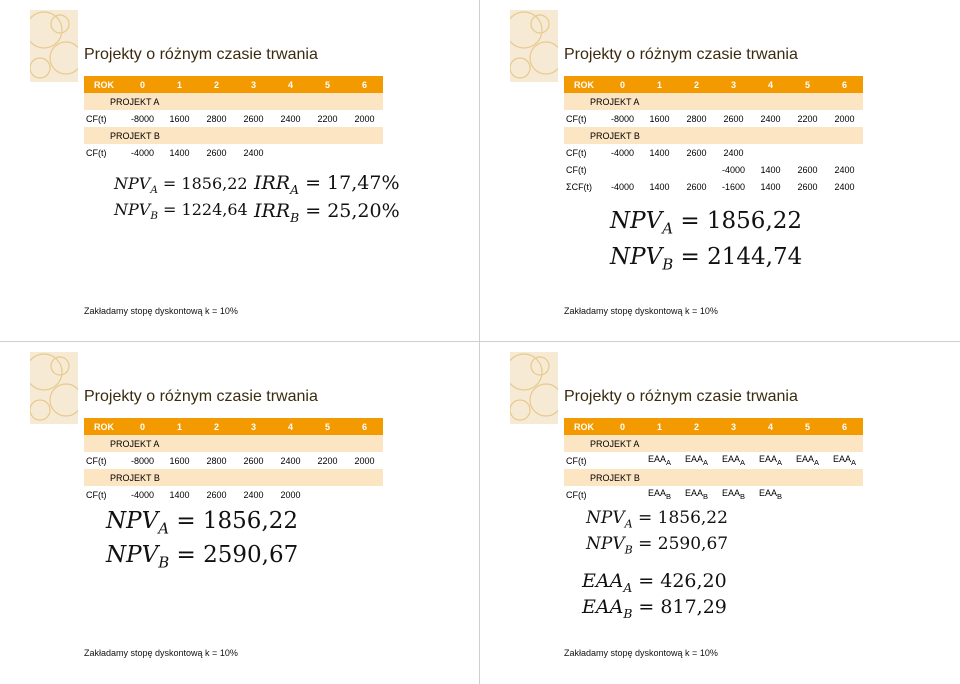 This screenshot has width=960, height=684. I want to click on table-row: CF(t) EAAA EAAA EAAA EAAA EAAA EAAA, so click(713, 460).